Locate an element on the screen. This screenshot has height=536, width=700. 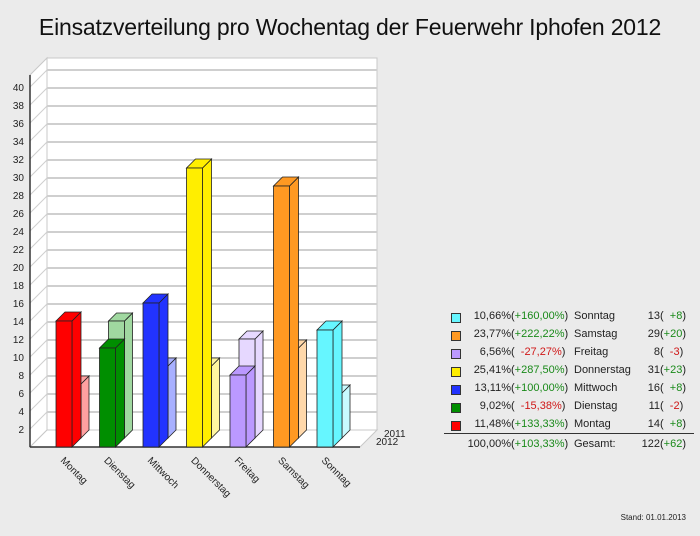
y-tick-label: 36 is located at coordinates (19, 124).